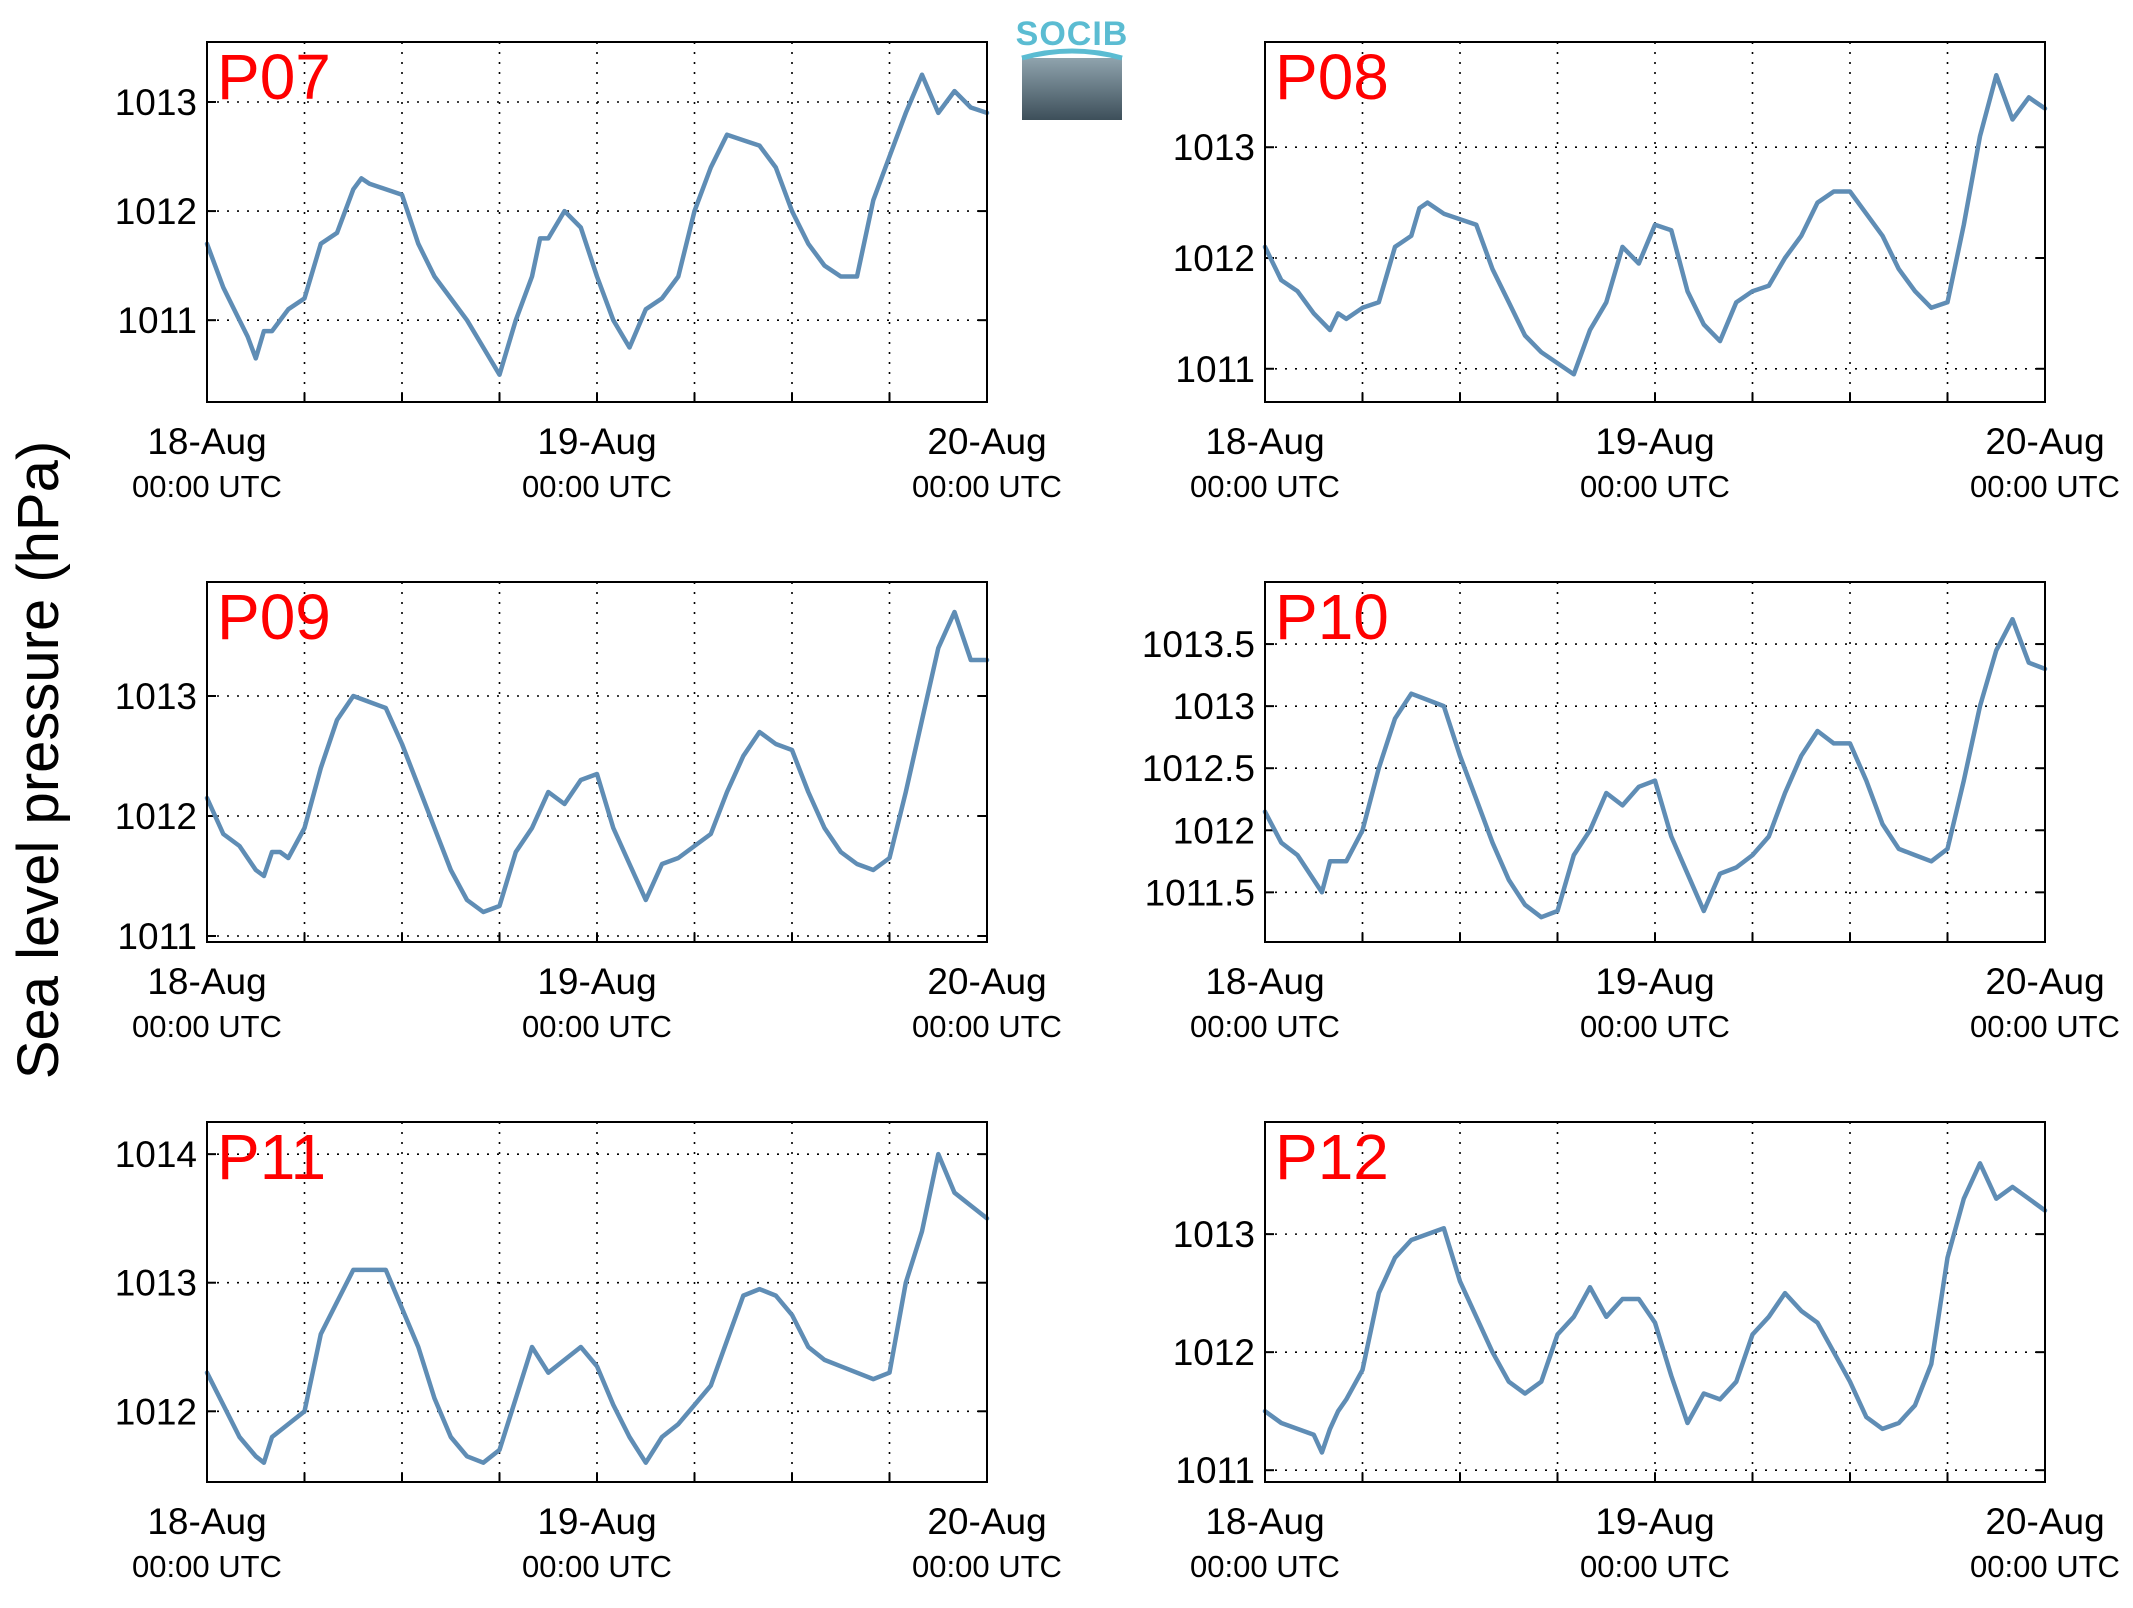  I want to click on panel-title: P09, so click(274, 617).